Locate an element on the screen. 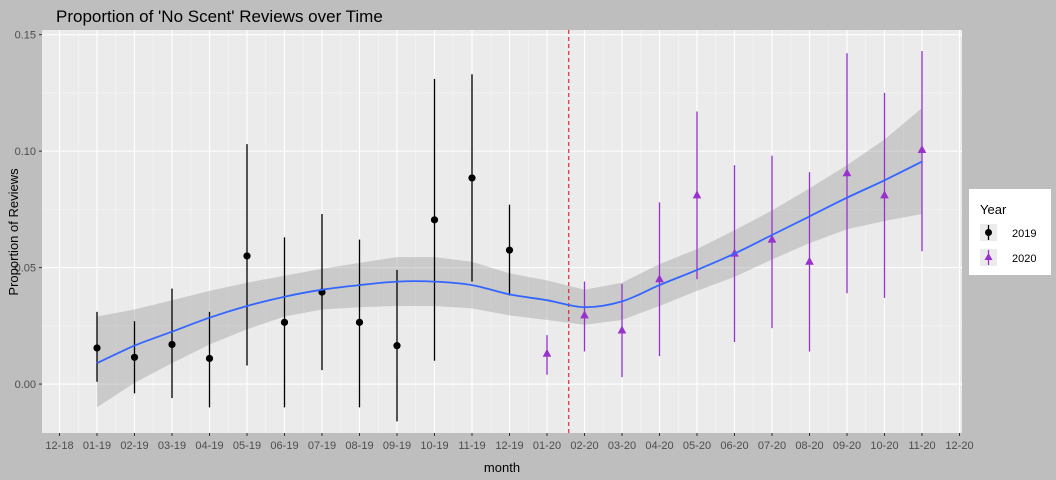  y-tick-label: 0.05 is located at coordinates (25, 269).